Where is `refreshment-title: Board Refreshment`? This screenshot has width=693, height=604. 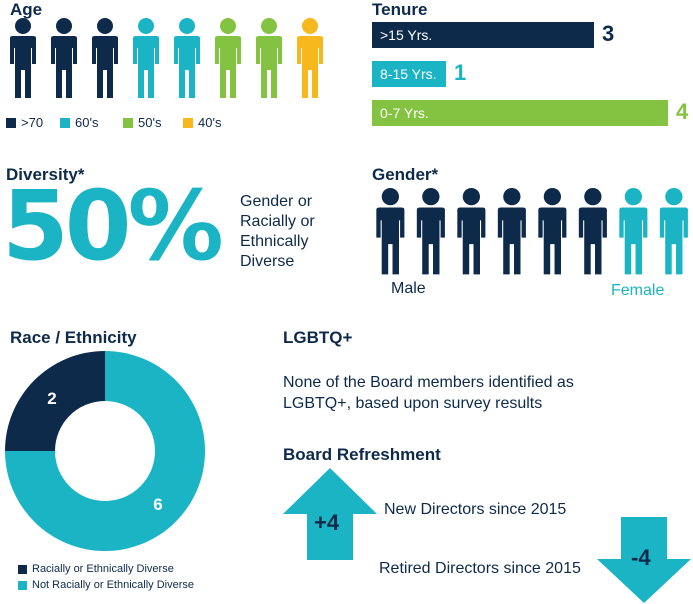 refreshment-title: Board Refreshment is located at coordinates (362, 454).